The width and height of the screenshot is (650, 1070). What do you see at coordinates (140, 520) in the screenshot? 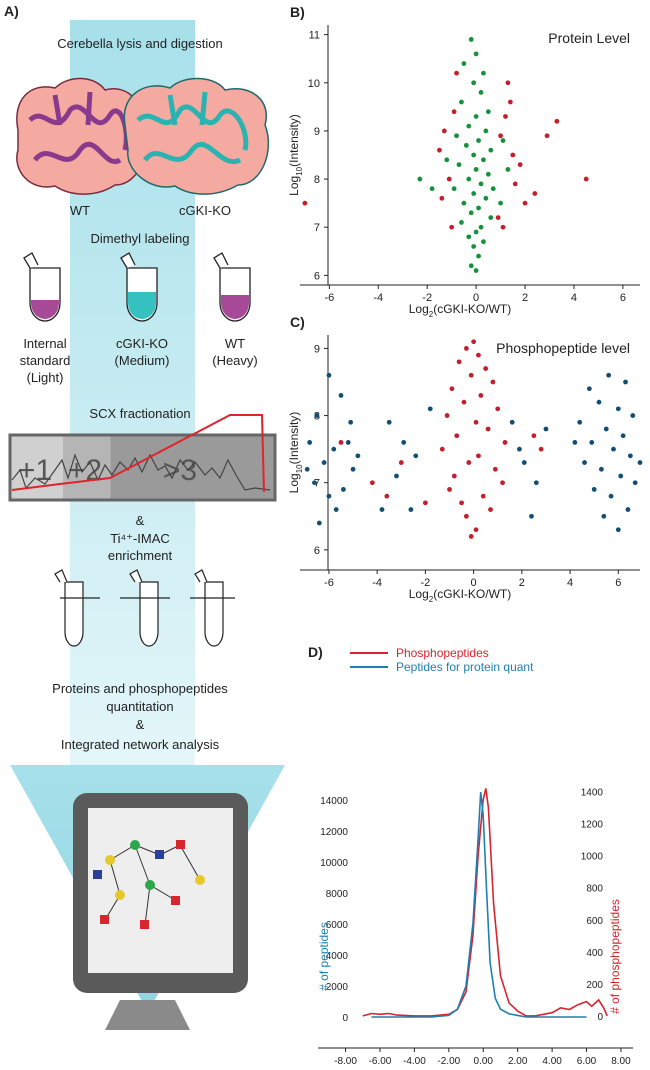
I see `step-text: &` at bounding box center [140, 520].